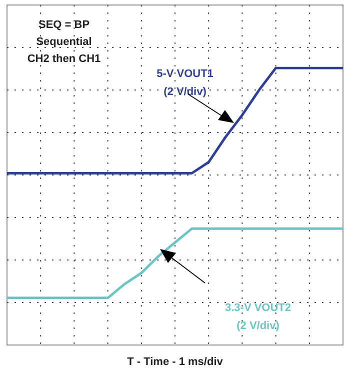 The image size is (350, 381). I want to click on text: SEQ = BP Sequential CH2 then CH1, so click(64, 42).